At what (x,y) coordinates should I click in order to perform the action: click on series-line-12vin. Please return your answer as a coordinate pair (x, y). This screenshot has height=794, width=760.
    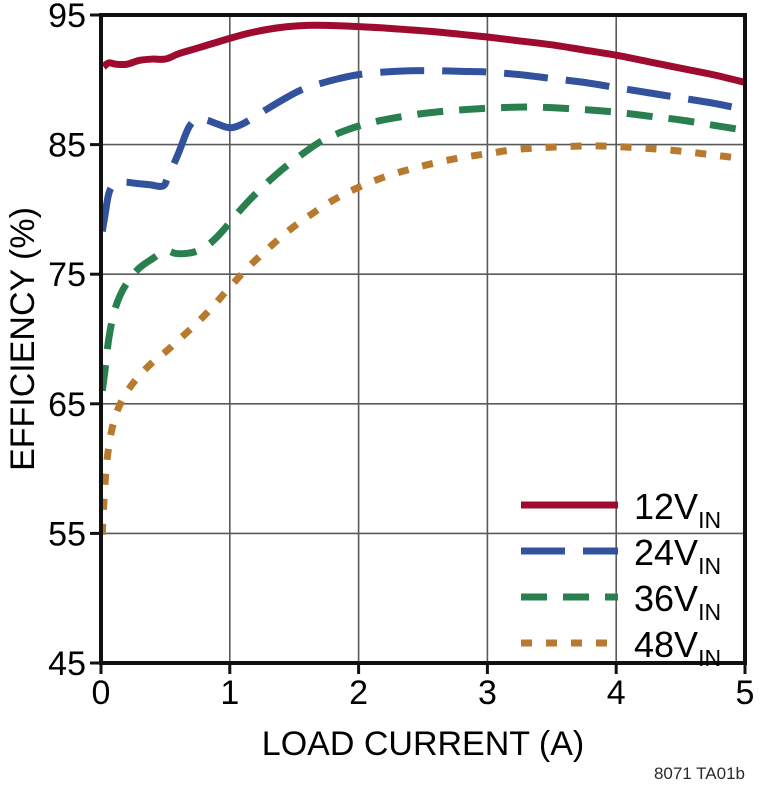
    Looking at the image, I should click on (423, 53).